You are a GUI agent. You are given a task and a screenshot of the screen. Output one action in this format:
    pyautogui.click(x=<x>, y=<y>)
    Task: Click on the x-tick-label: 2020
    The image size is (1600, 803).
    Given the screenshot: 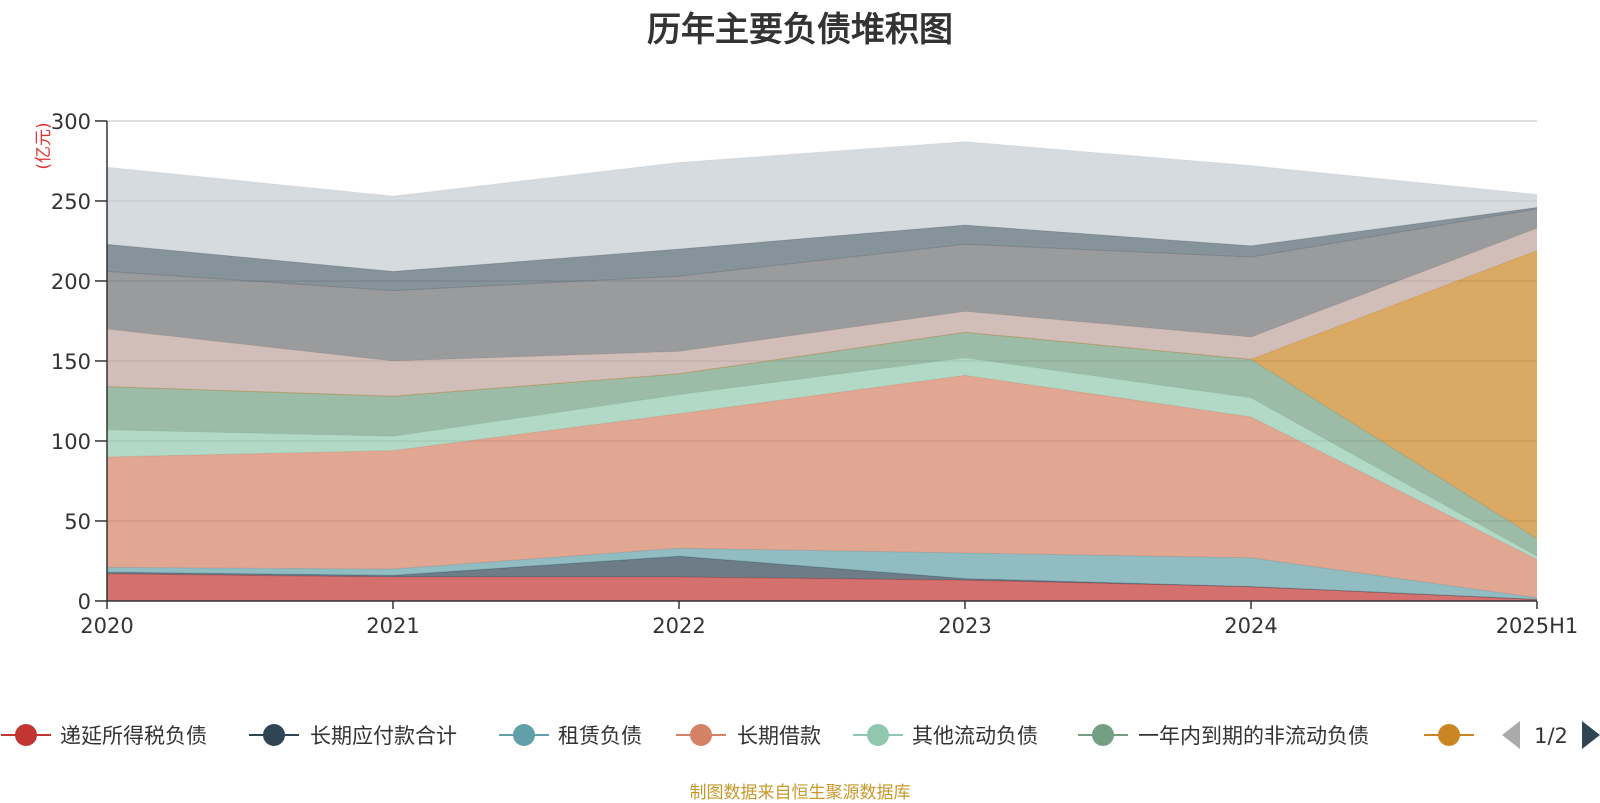 What is the action you would take?
    pyautogui.click(x=106, y=626)
    